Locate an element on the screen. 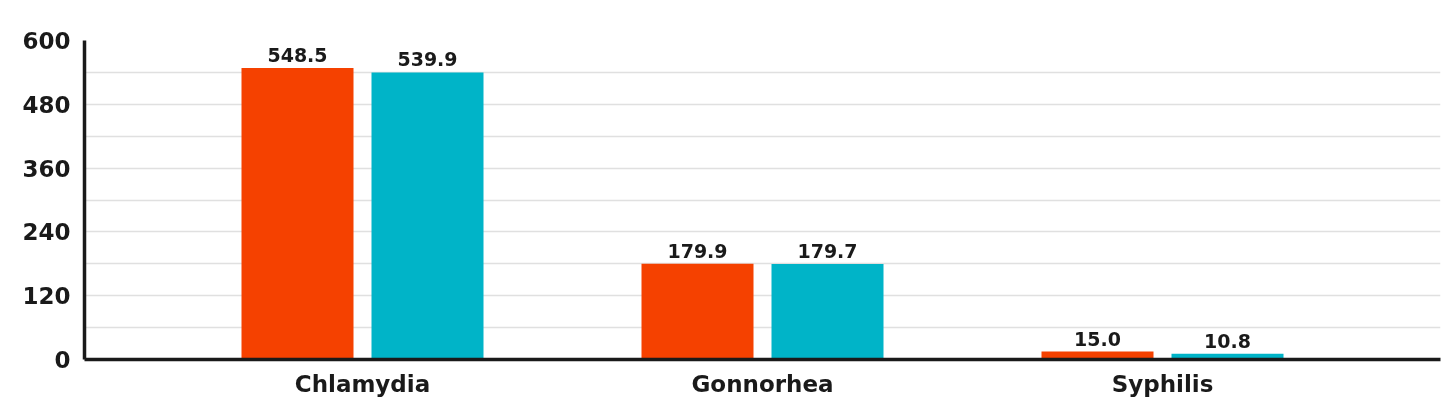 The width and height of the screenshot is (1452, 409). data-label: 15.0 is located at coordinates (1097, 338).